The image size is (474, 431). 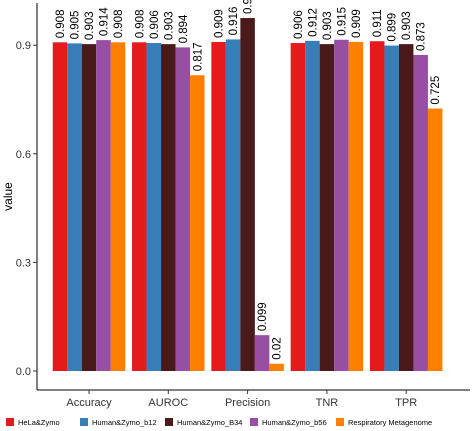 What do you see at coordinates (124, 422) in the screenshot?
I see `legend-label: Human&Zymo_b12` at bounding box center [124, 422].